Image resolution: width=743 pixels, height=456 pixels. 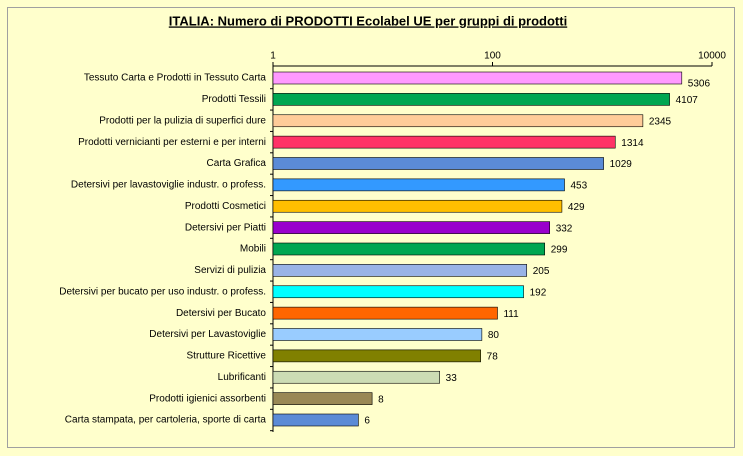 I want to click on y-tick-label: Detersivi per Lavastoviglie, so click(x=207, y=334).